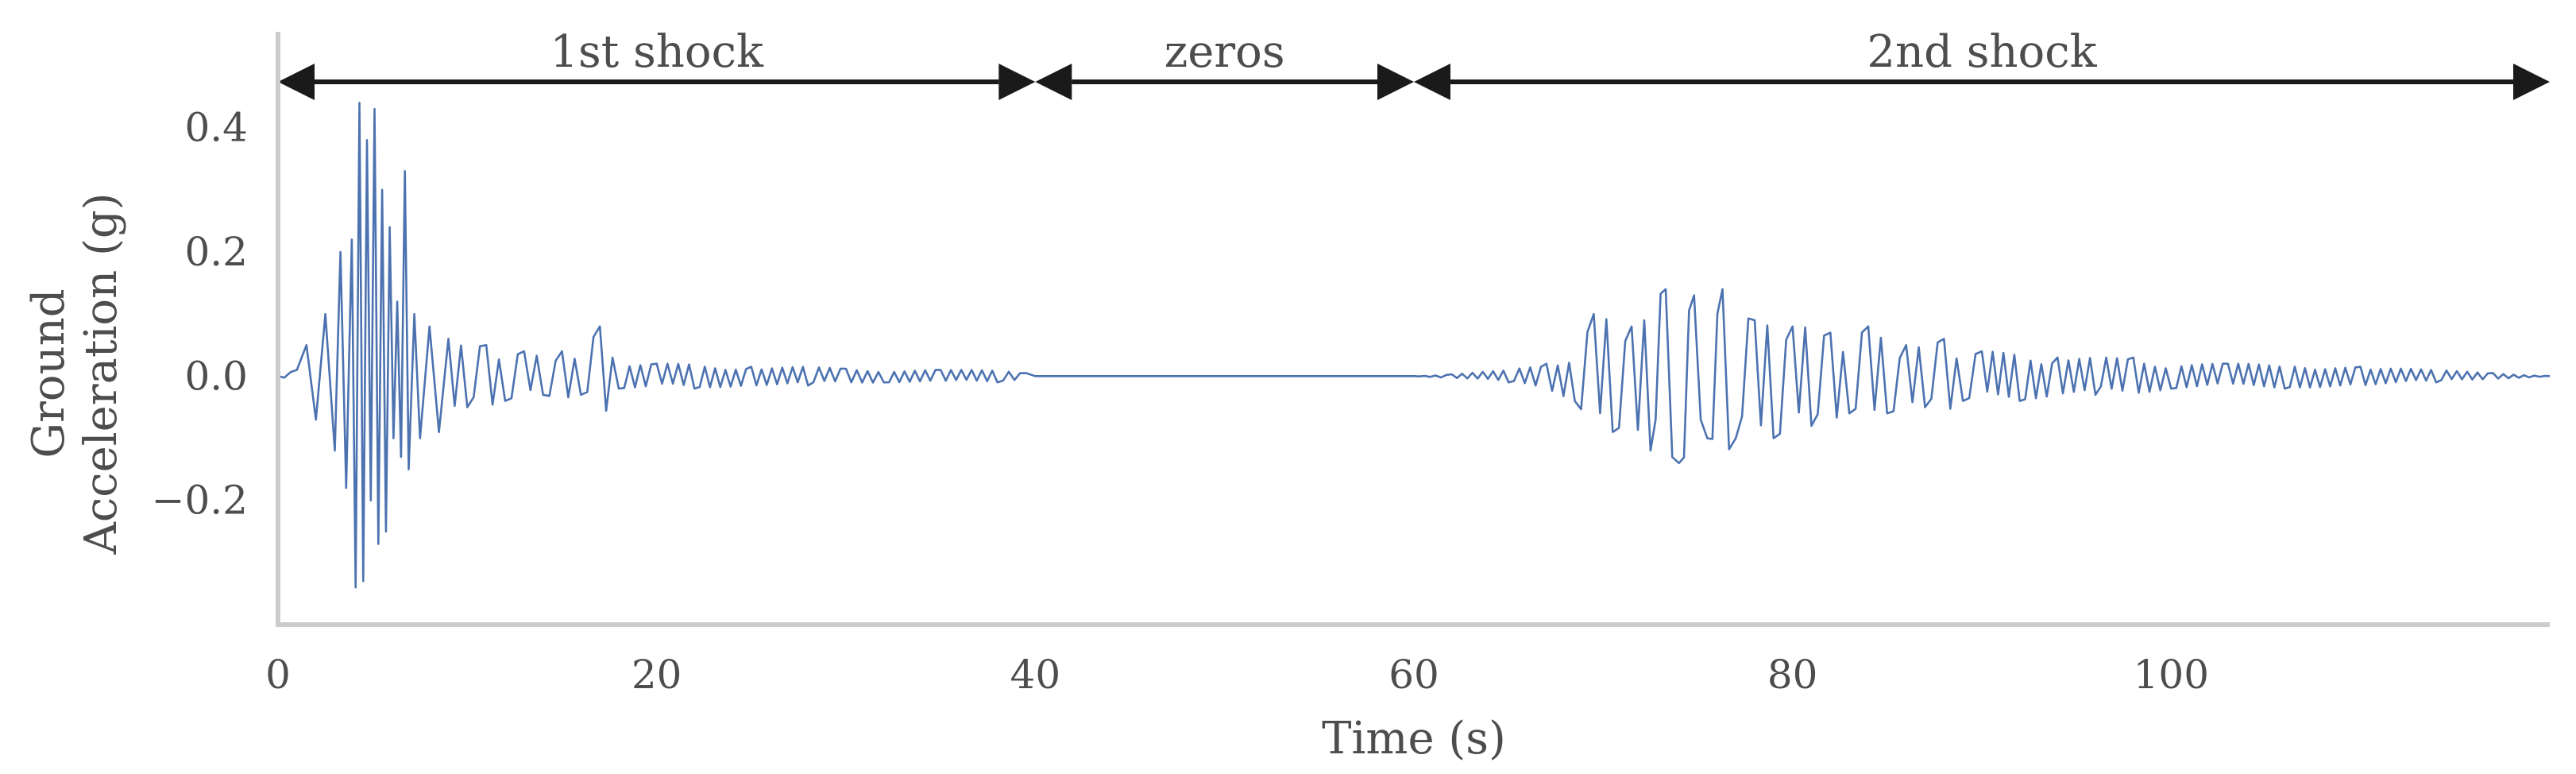  I want to click on segment-arrow: zeros, so click(1224, 63).